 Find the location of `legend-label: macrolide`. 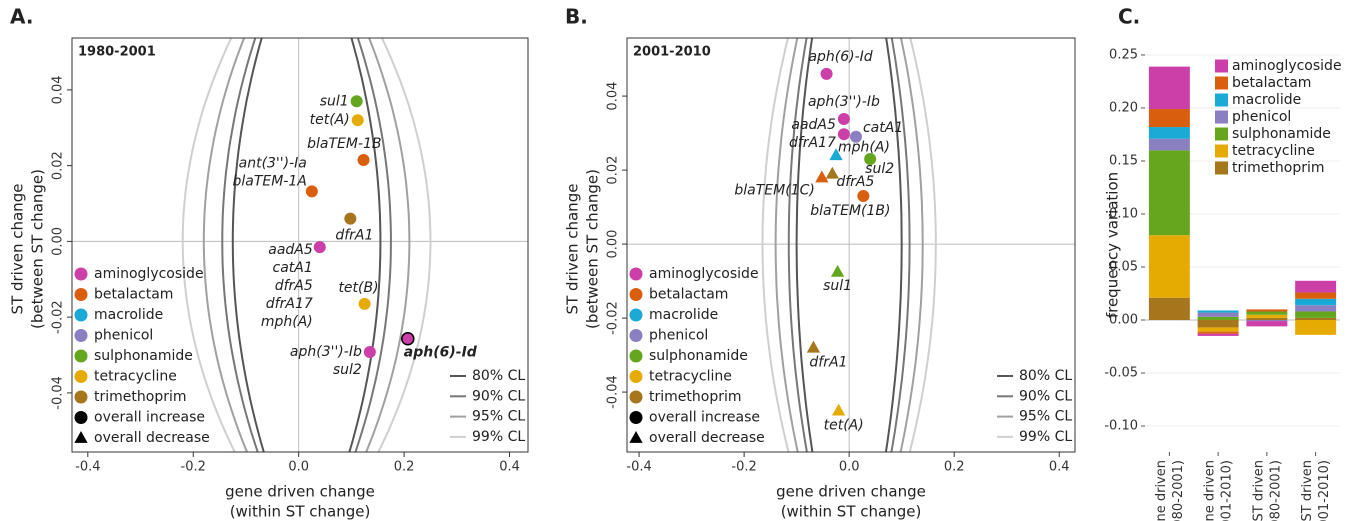

legend-label: macrolide is located at coordinates (683, 315).